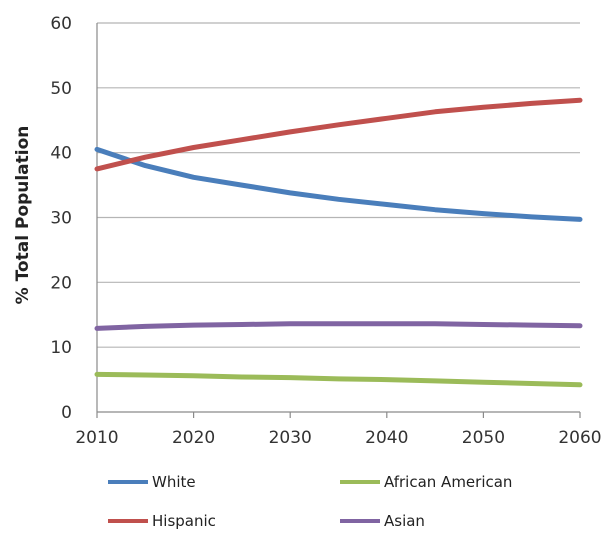 Image resolution: width=610 pixels, height=533 pixels. Describe the element at coordinates (338, 326) in the screenshot. I see `series-line-asian` at that location.